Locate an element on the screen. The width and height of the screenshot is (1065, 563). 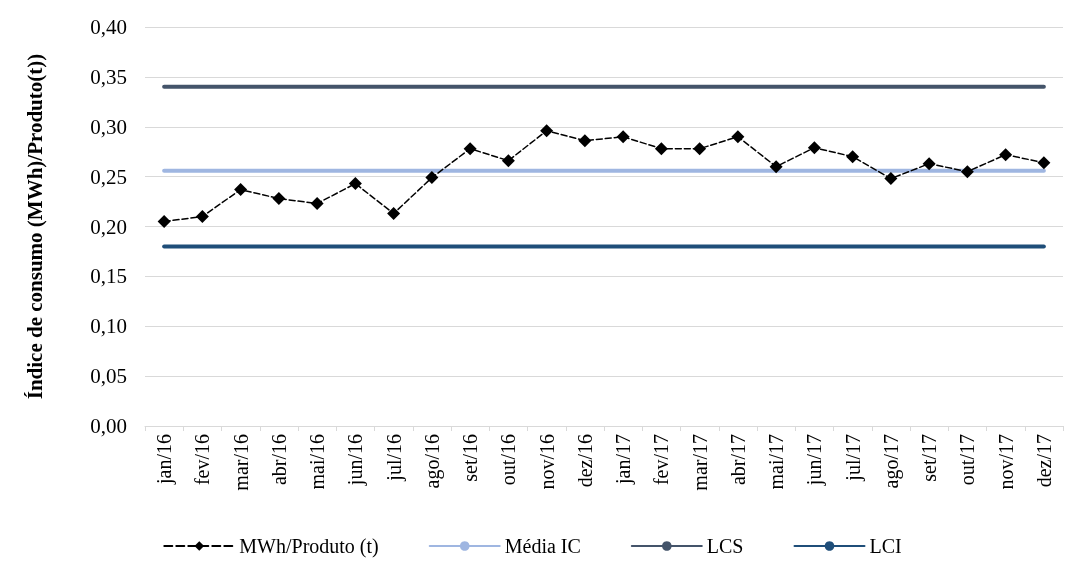
x-tick-label: set/16 is located at coordinates (470, 458).